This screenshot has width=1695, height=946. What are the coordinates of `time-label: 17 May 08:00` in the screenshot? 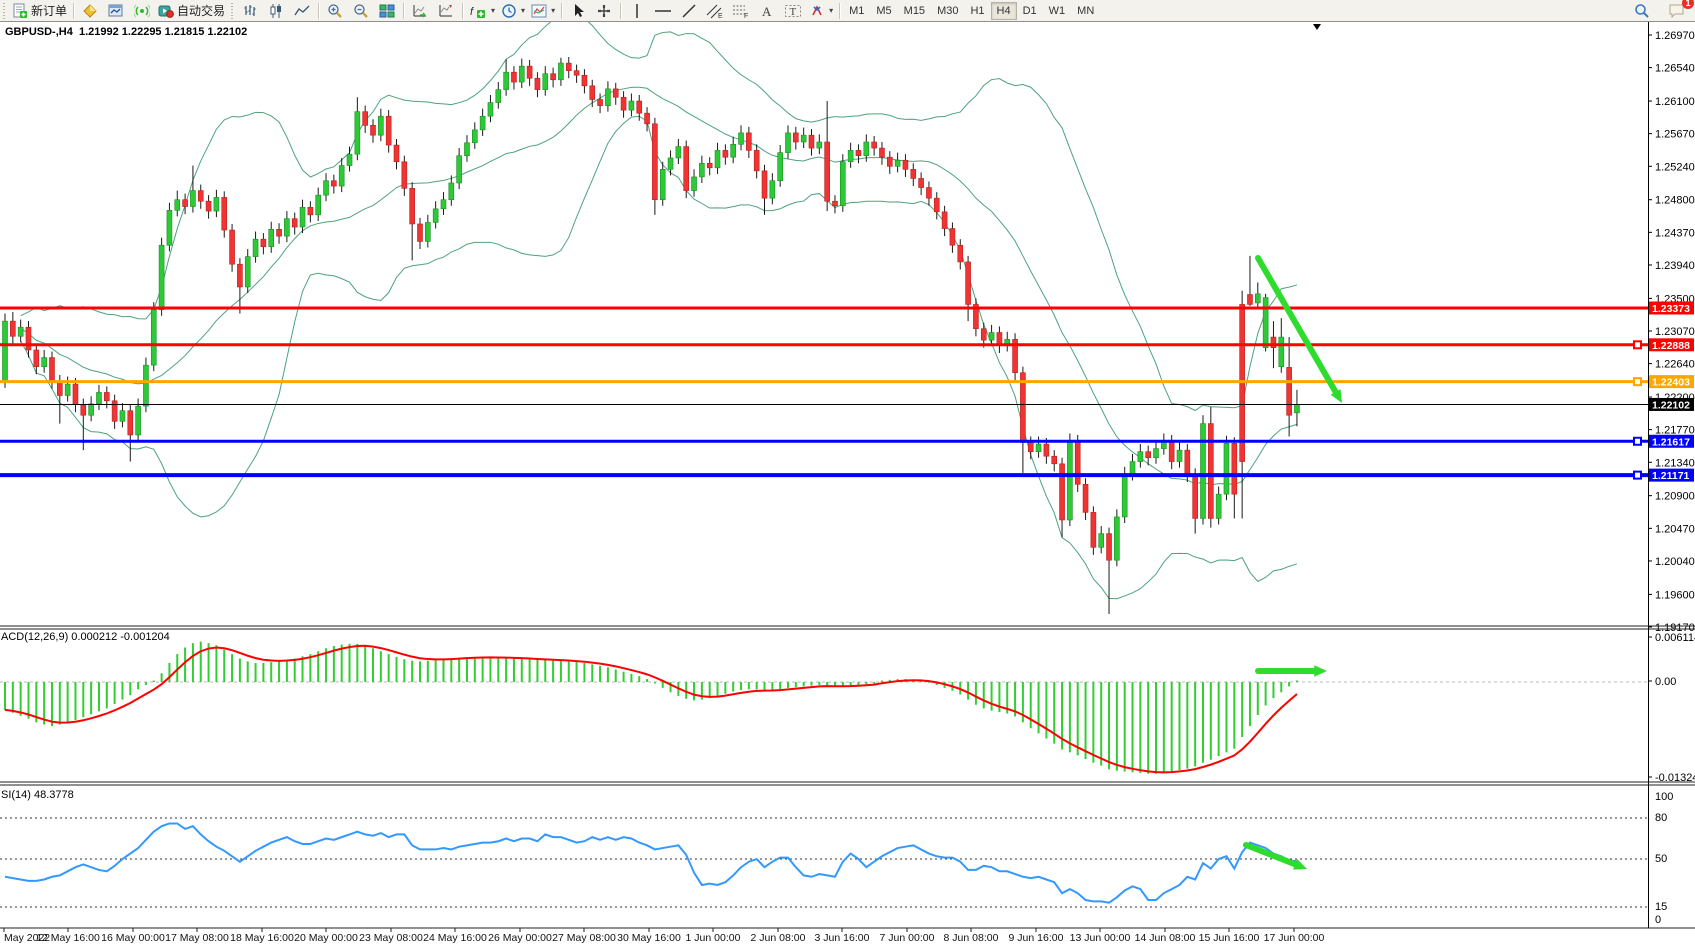 It's located at (197, 938).